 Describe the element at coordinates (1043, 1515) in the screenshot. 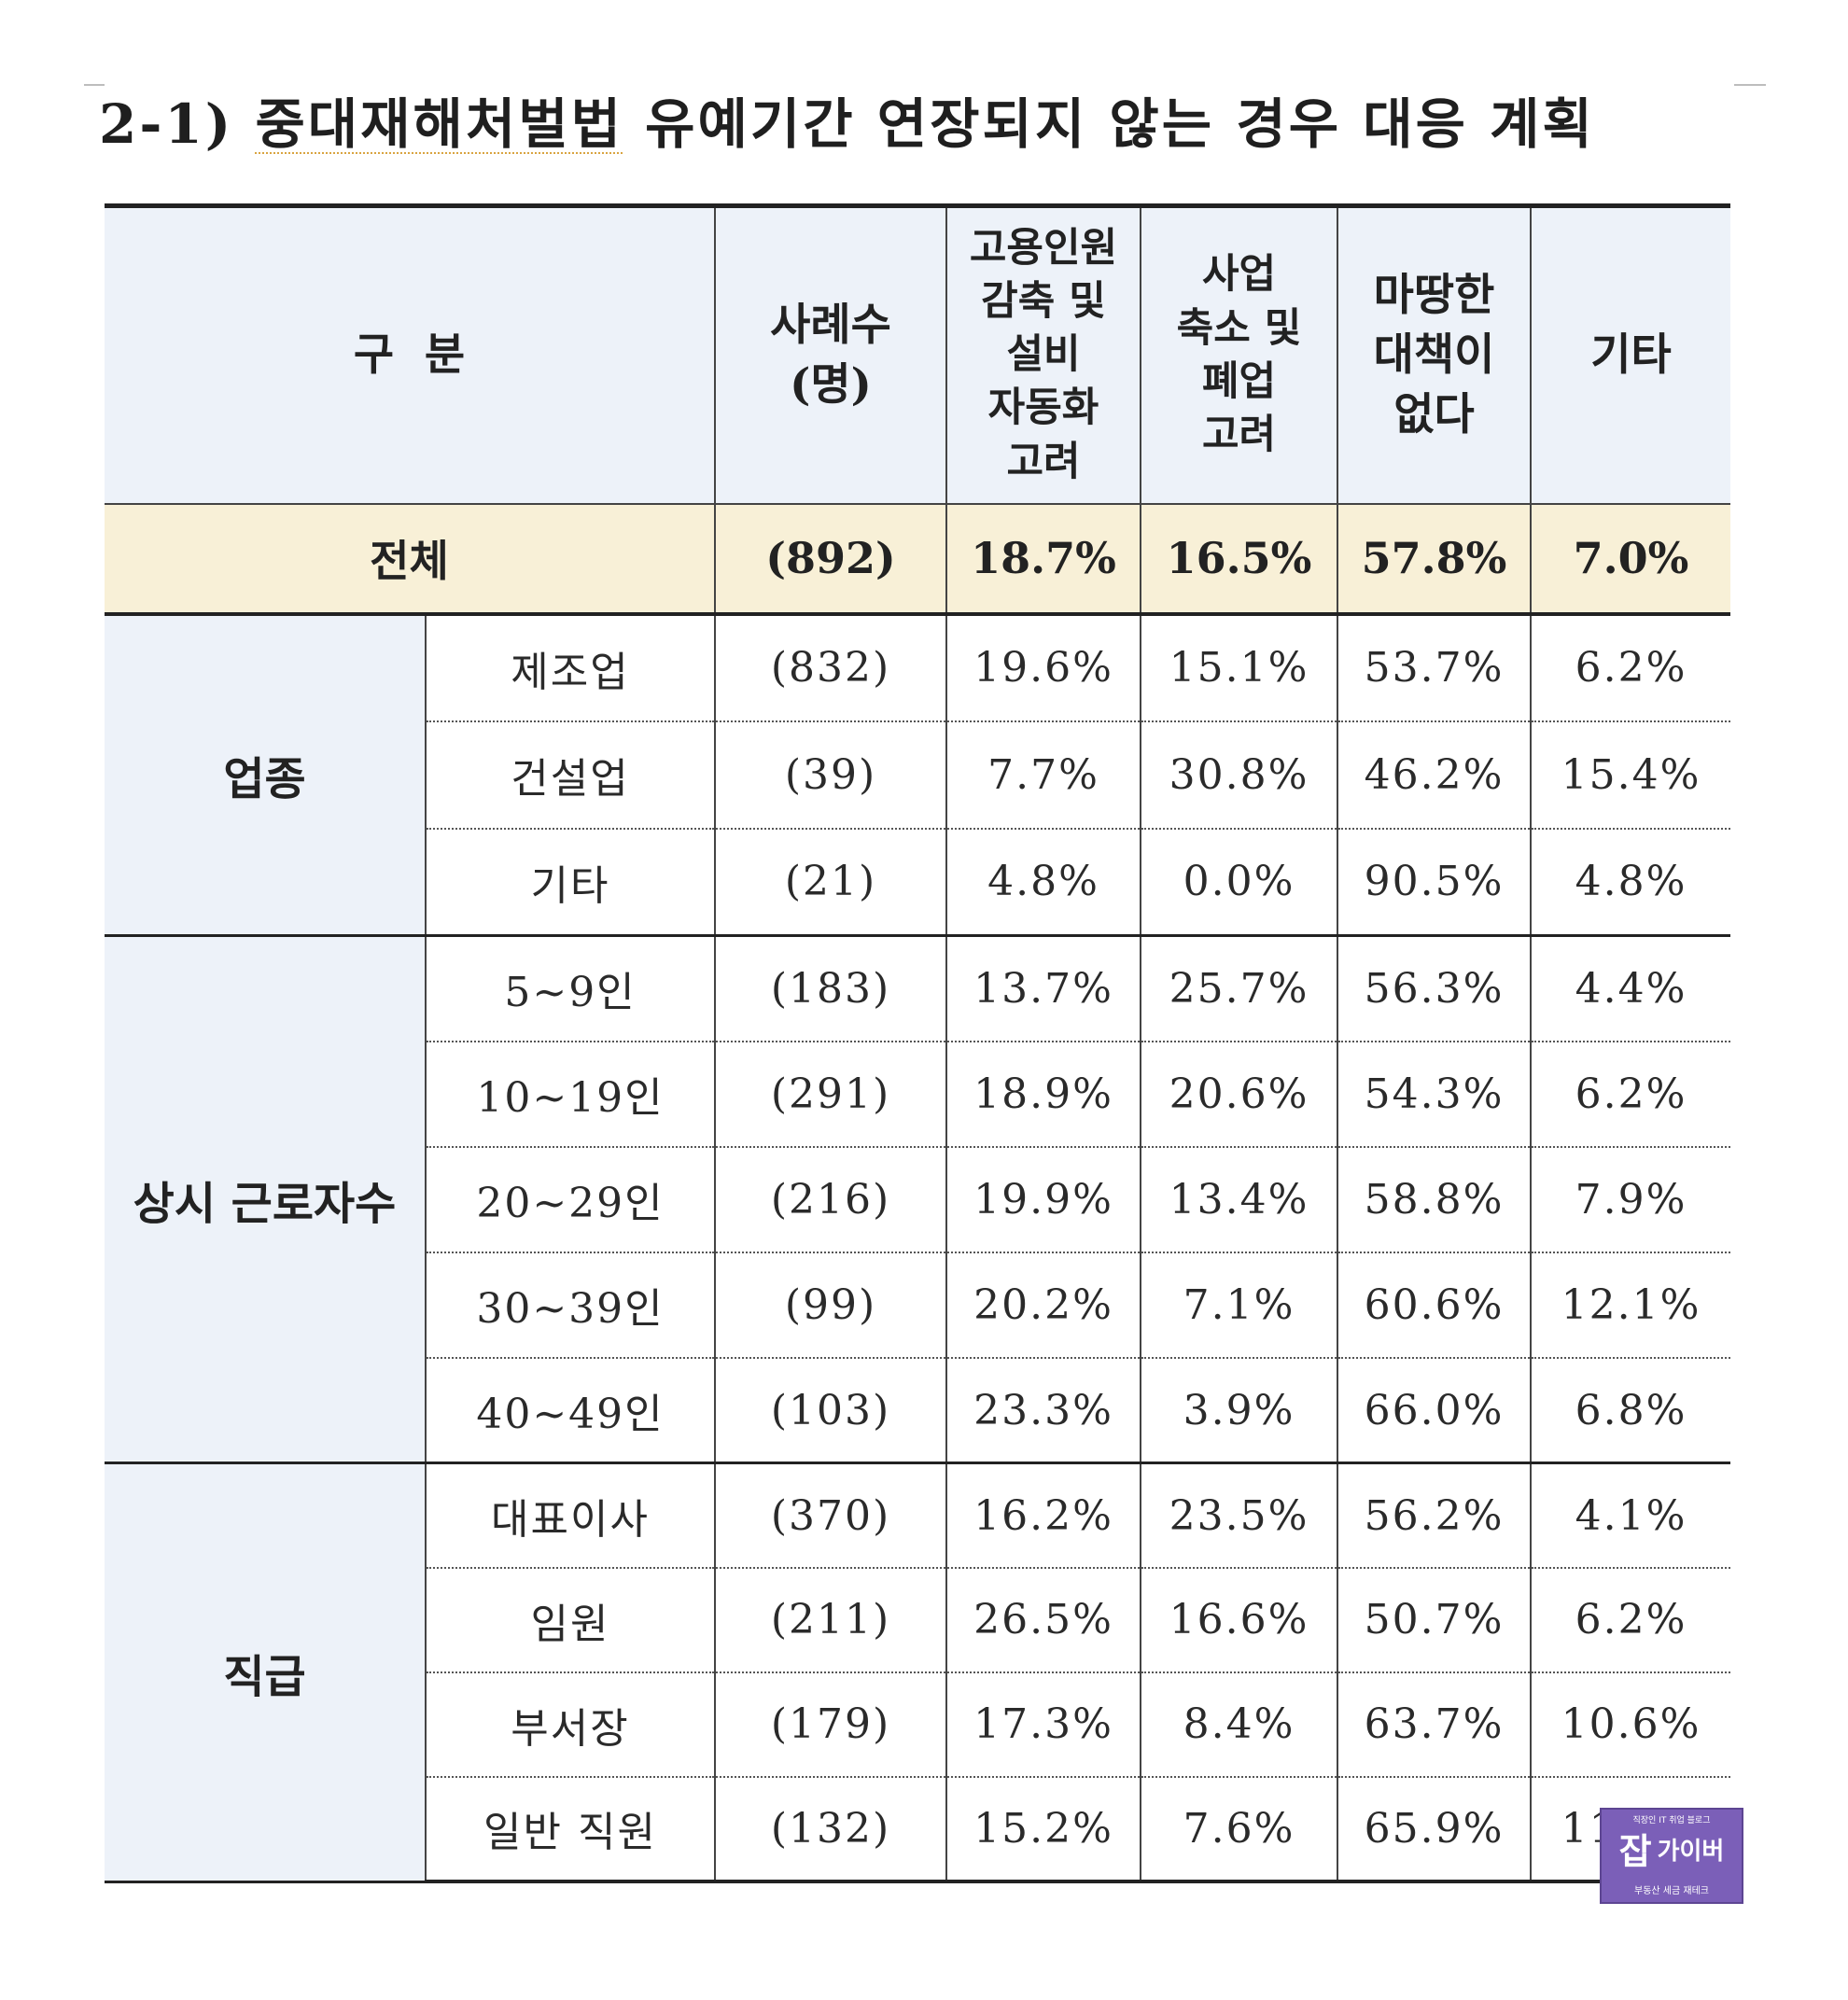

I see `cell-automation: 16.2%` at that location.